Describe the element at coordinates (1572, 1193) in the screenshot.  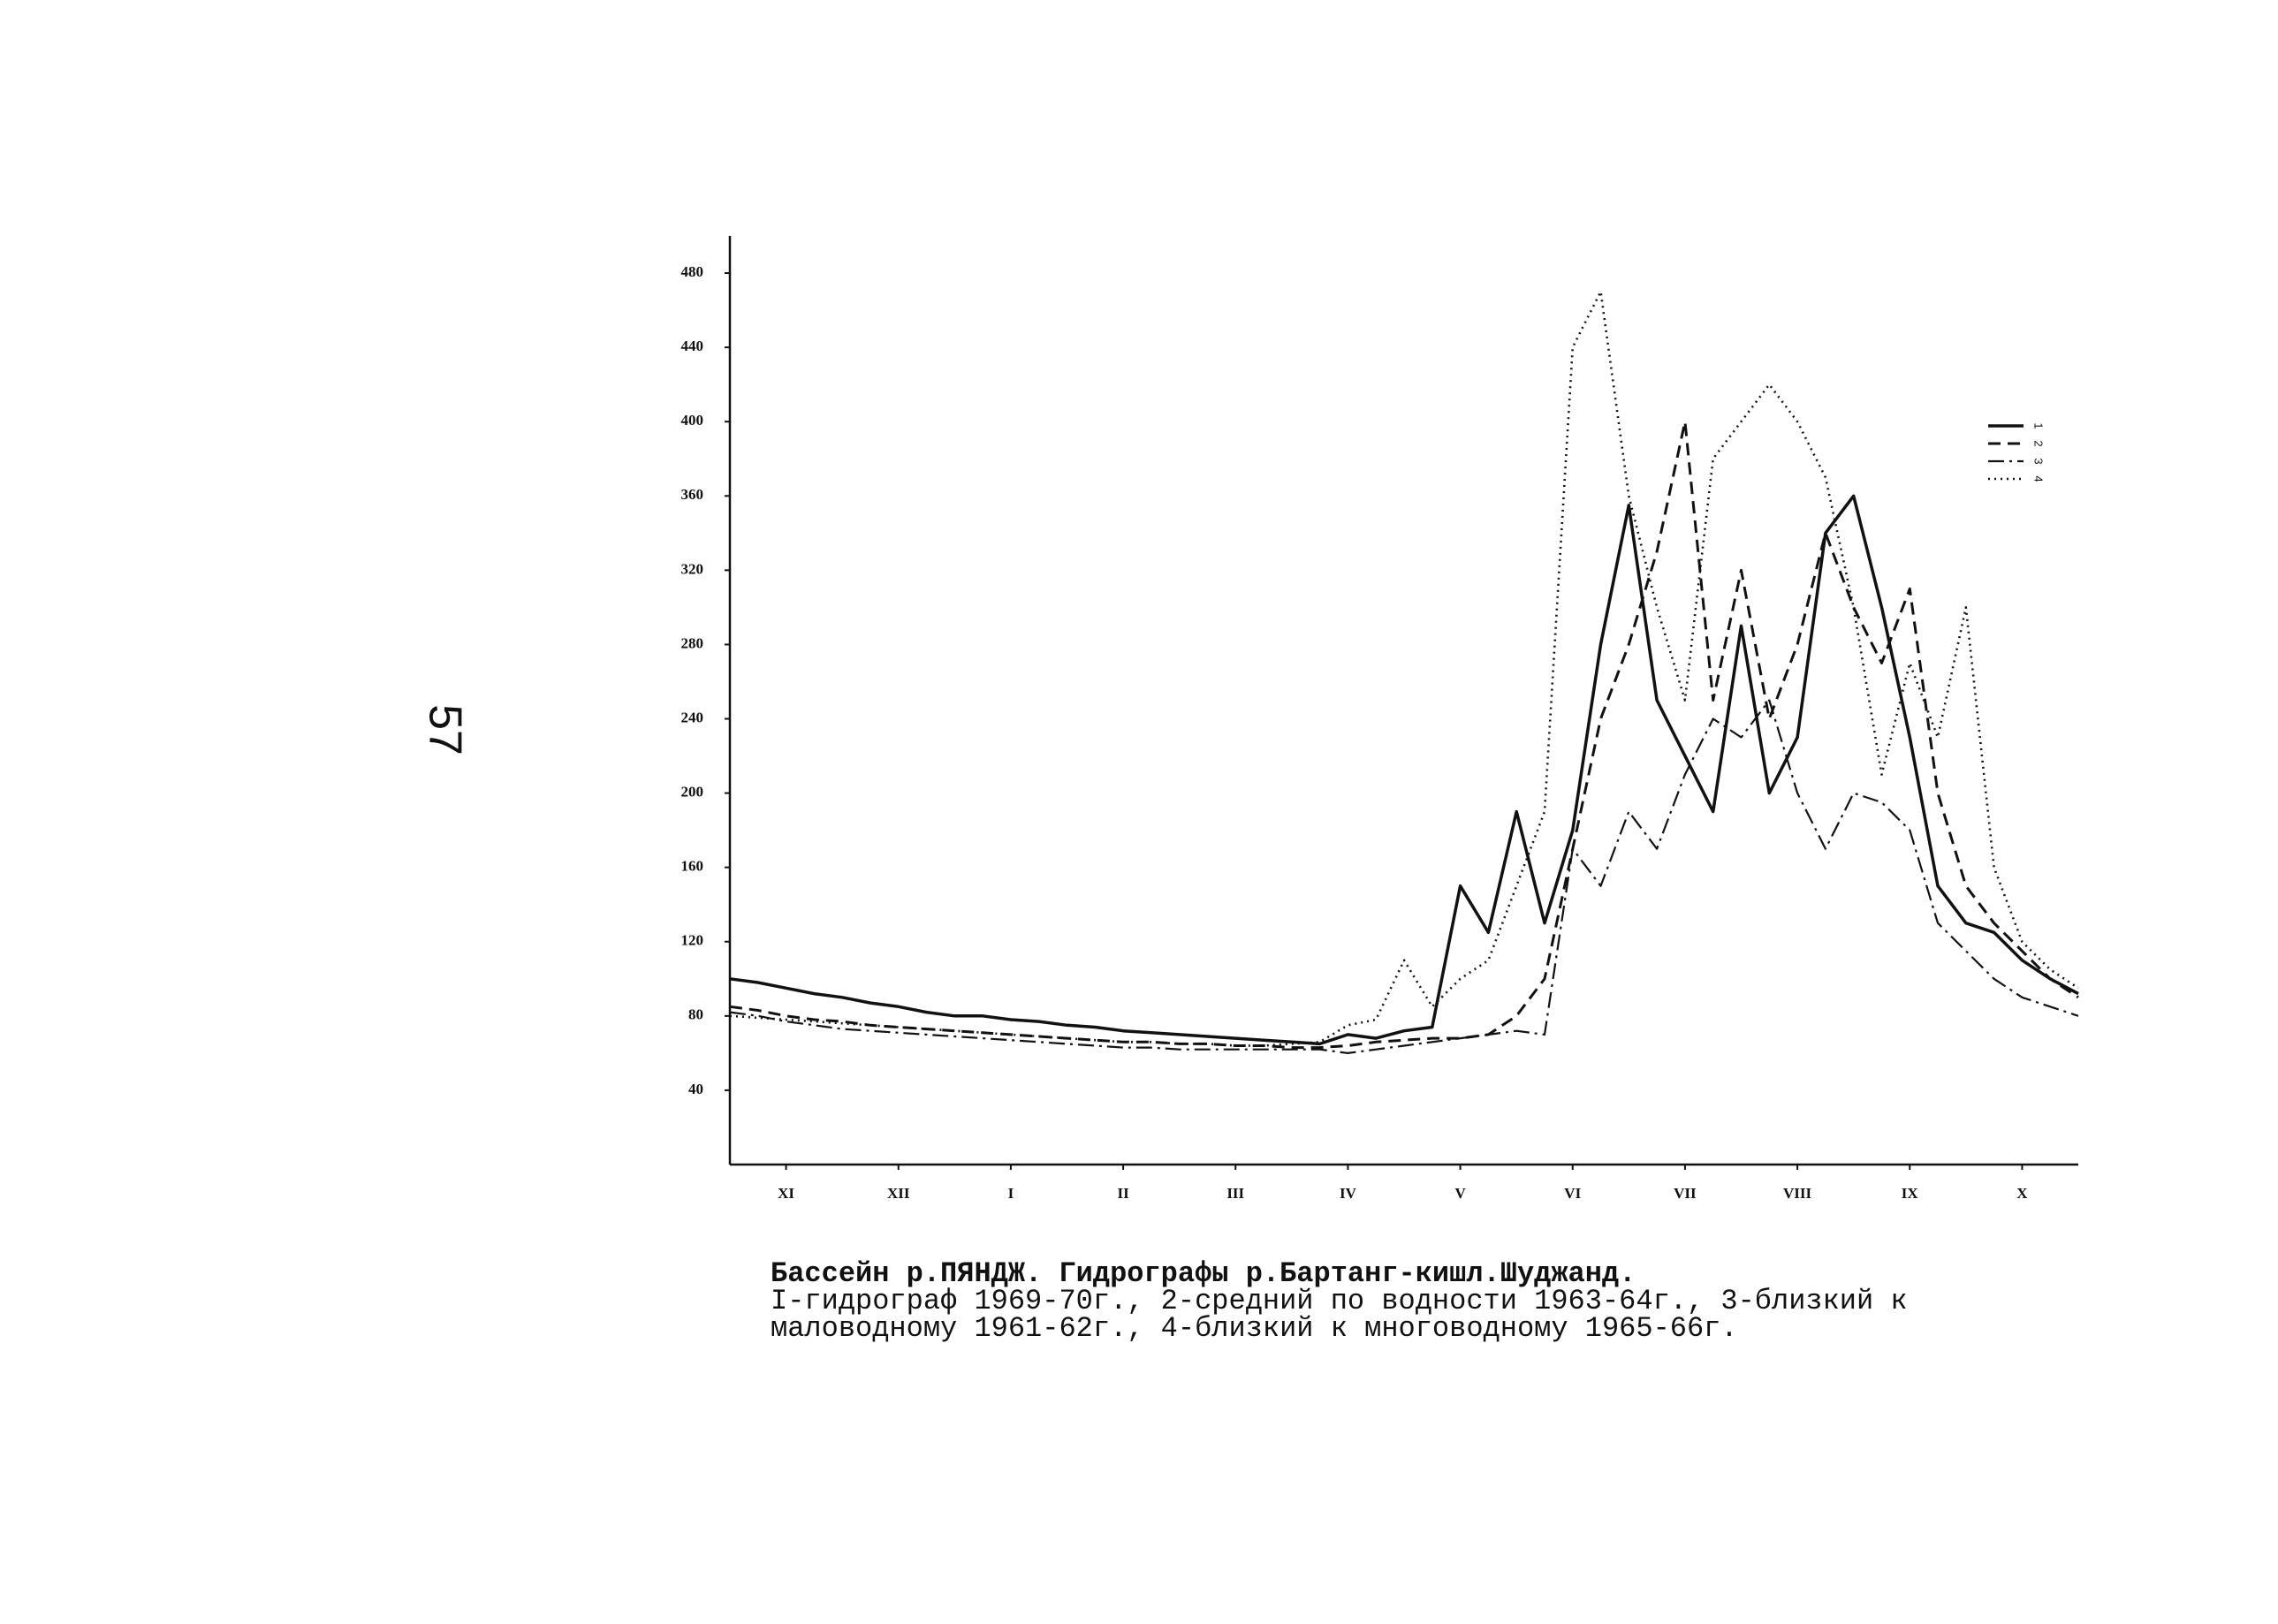
I see `x-tick-label: VI` at that location.